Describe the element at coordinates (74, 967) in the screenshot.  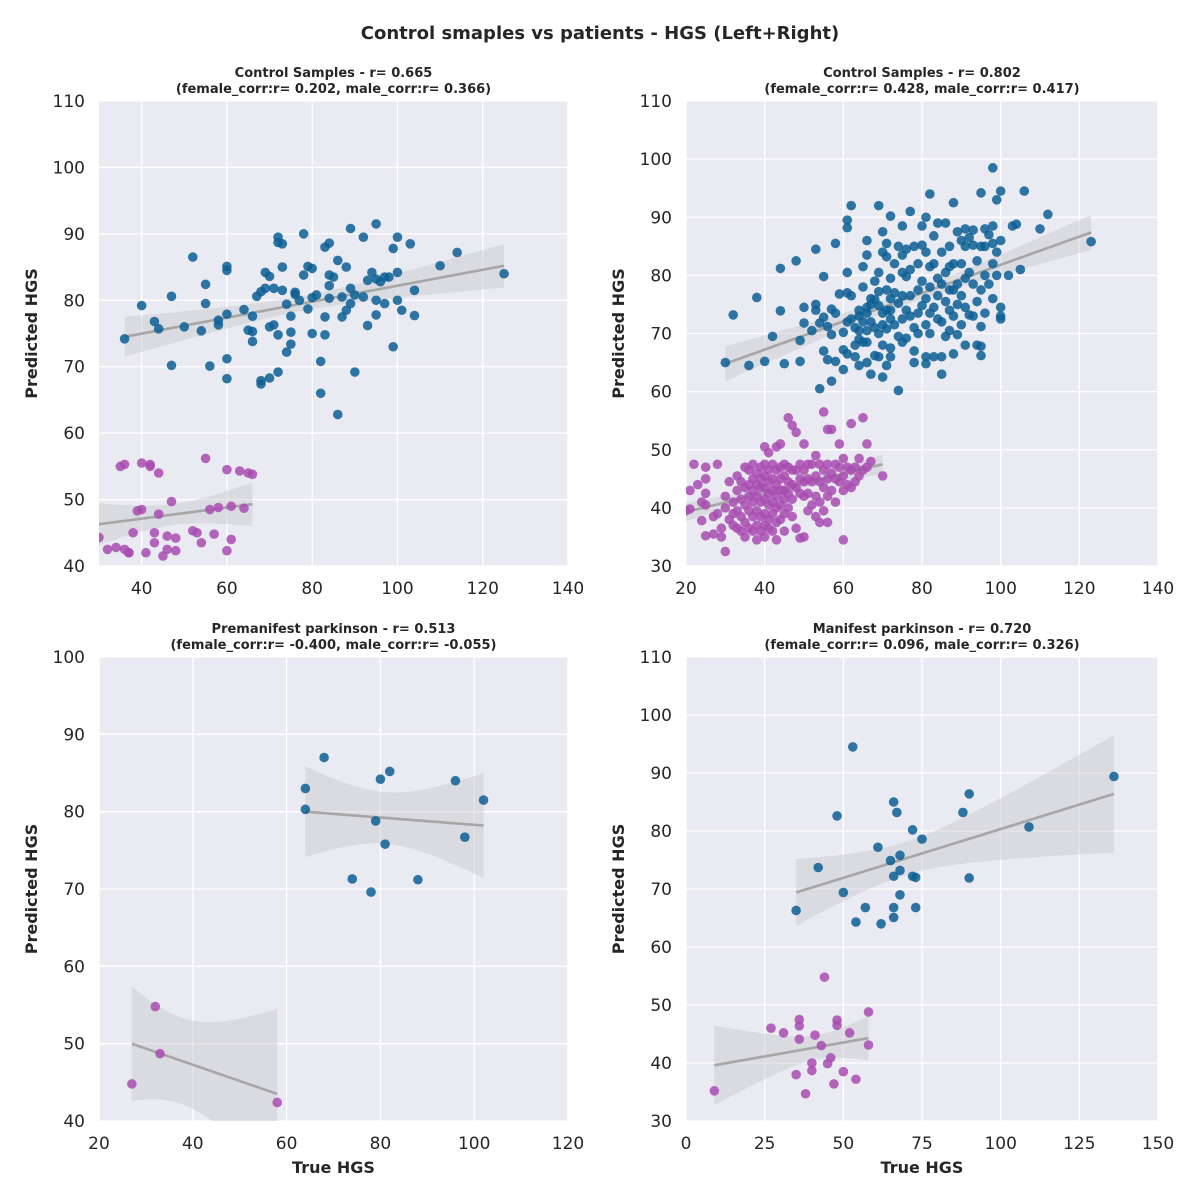
I see `y-tick-label: 60` at that location.